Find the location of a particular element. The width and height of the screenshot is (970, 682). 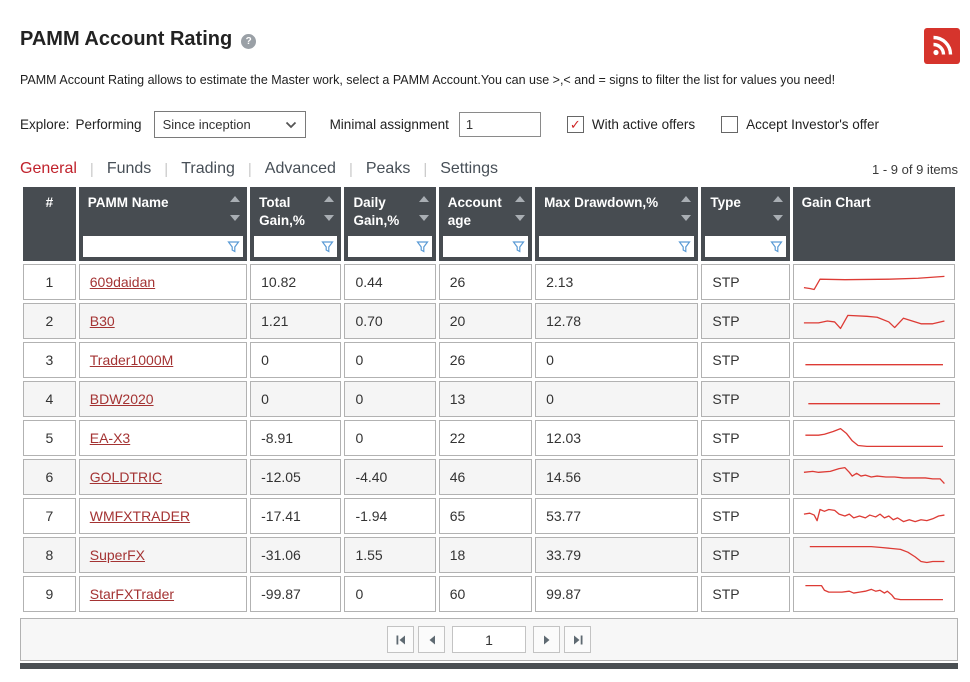

pamm-account-link: B30 is located at coordinates (102, 321).